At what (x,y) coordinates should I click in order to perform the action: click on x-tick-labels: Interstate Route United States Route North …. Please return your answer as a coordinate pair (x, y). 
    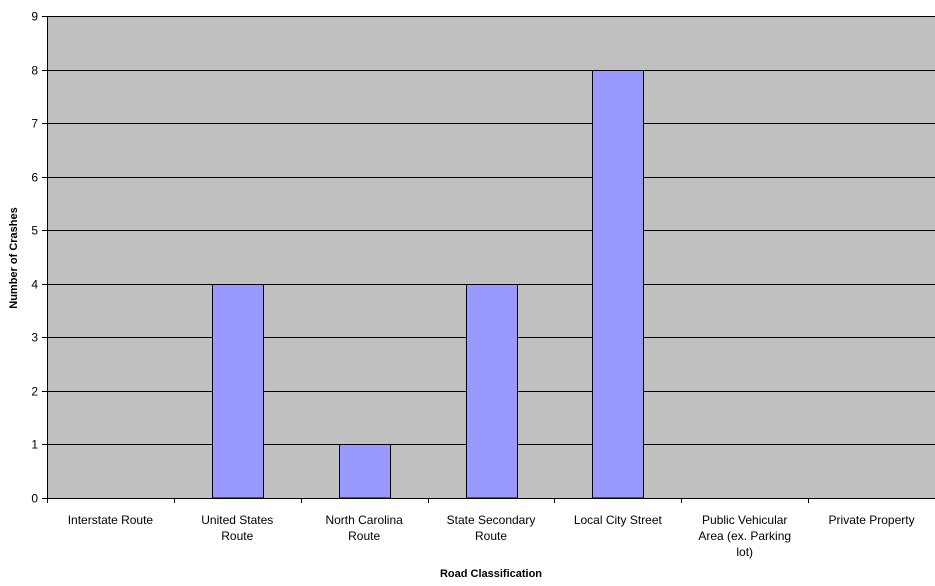
    Looking at the image, I should click on (491, 536).